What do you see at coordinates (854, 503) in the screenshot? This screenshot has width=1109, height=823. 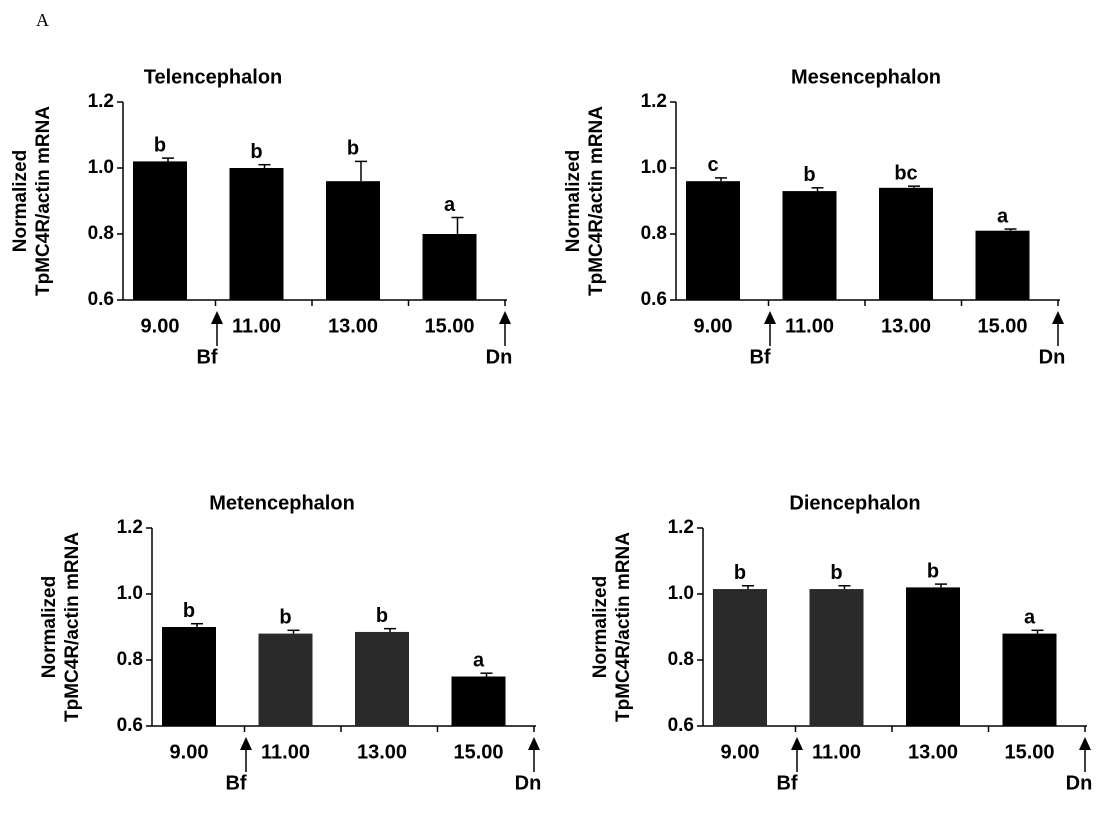 I see `chart-title: Diencephalon` at bounding box center [854, 503].